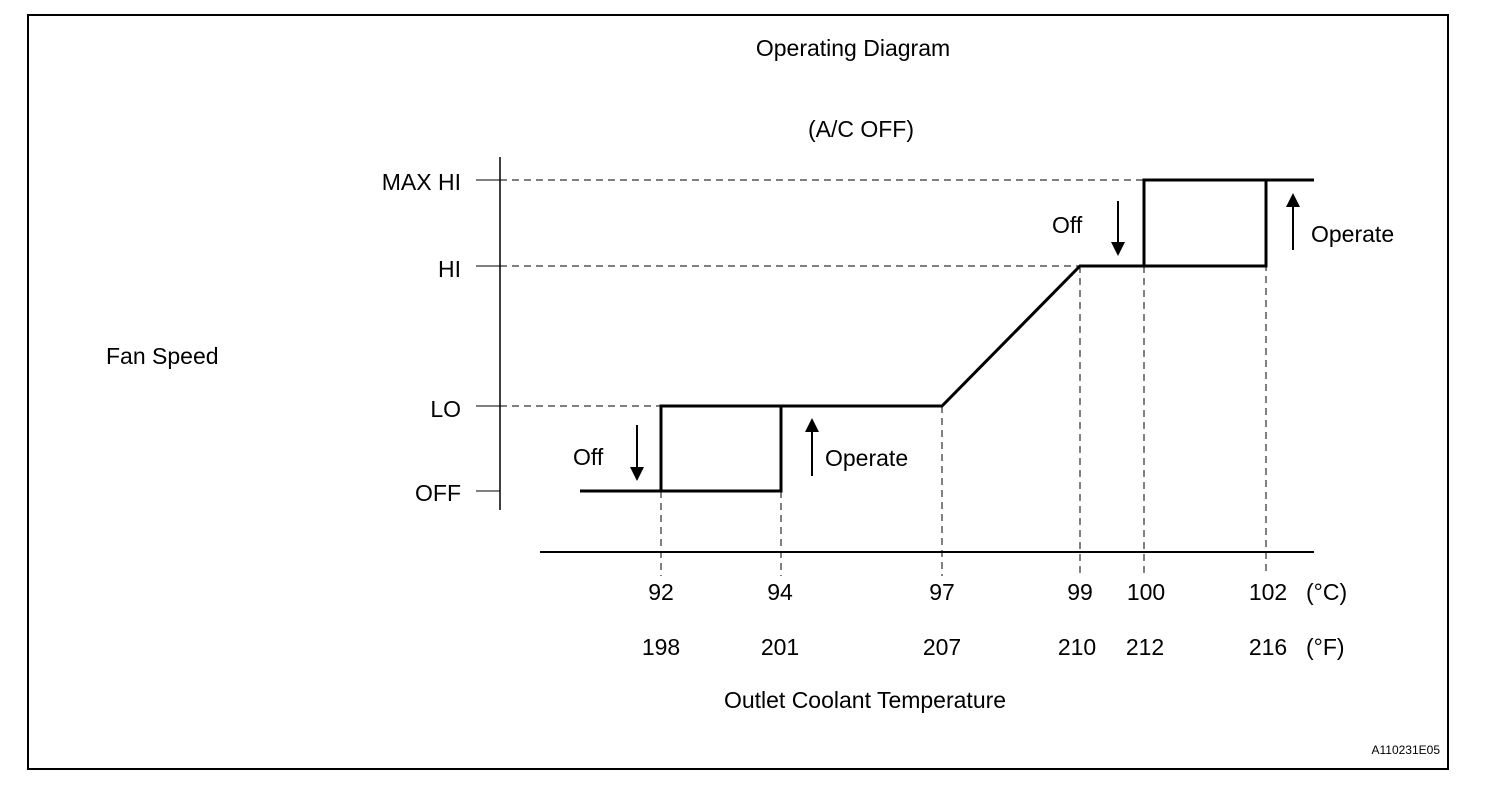 This screenshot has width=1504, height=786. Describe the element at coordinates (588, 457) in the screenshot. I see `annotation-low-off: Off` at that location.